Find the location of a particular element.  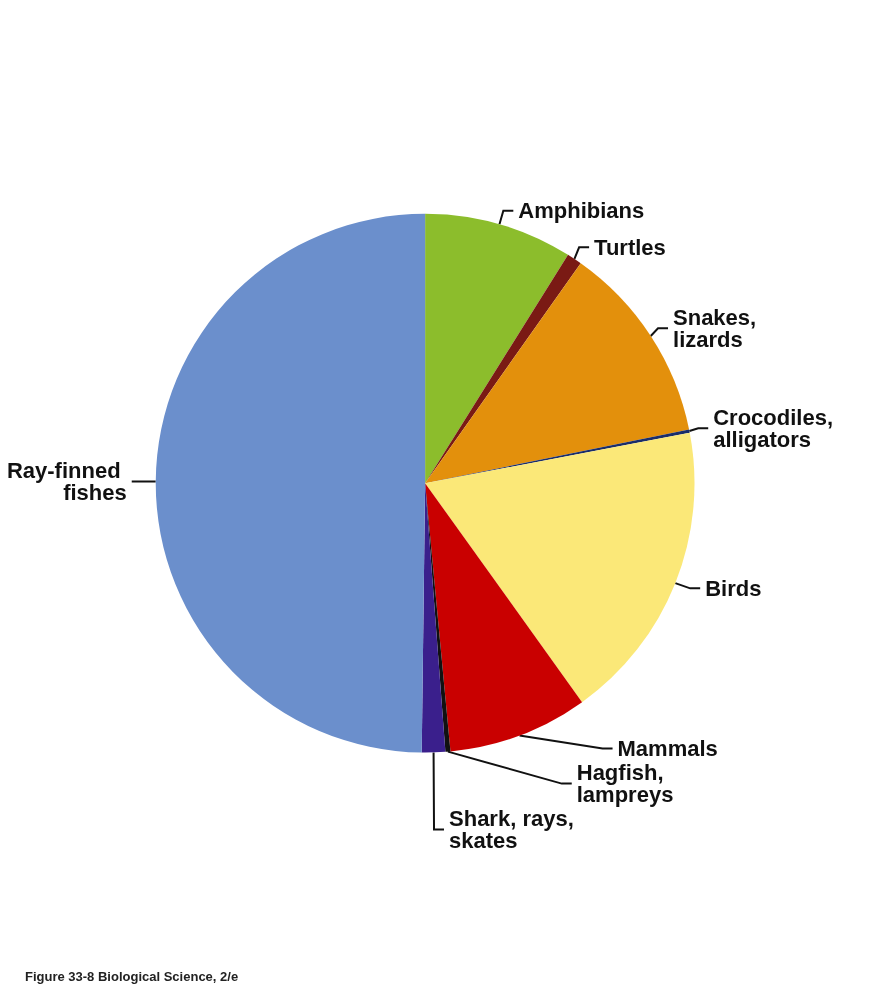

slice-label: Amphibians is located at coordinates (581, 211).